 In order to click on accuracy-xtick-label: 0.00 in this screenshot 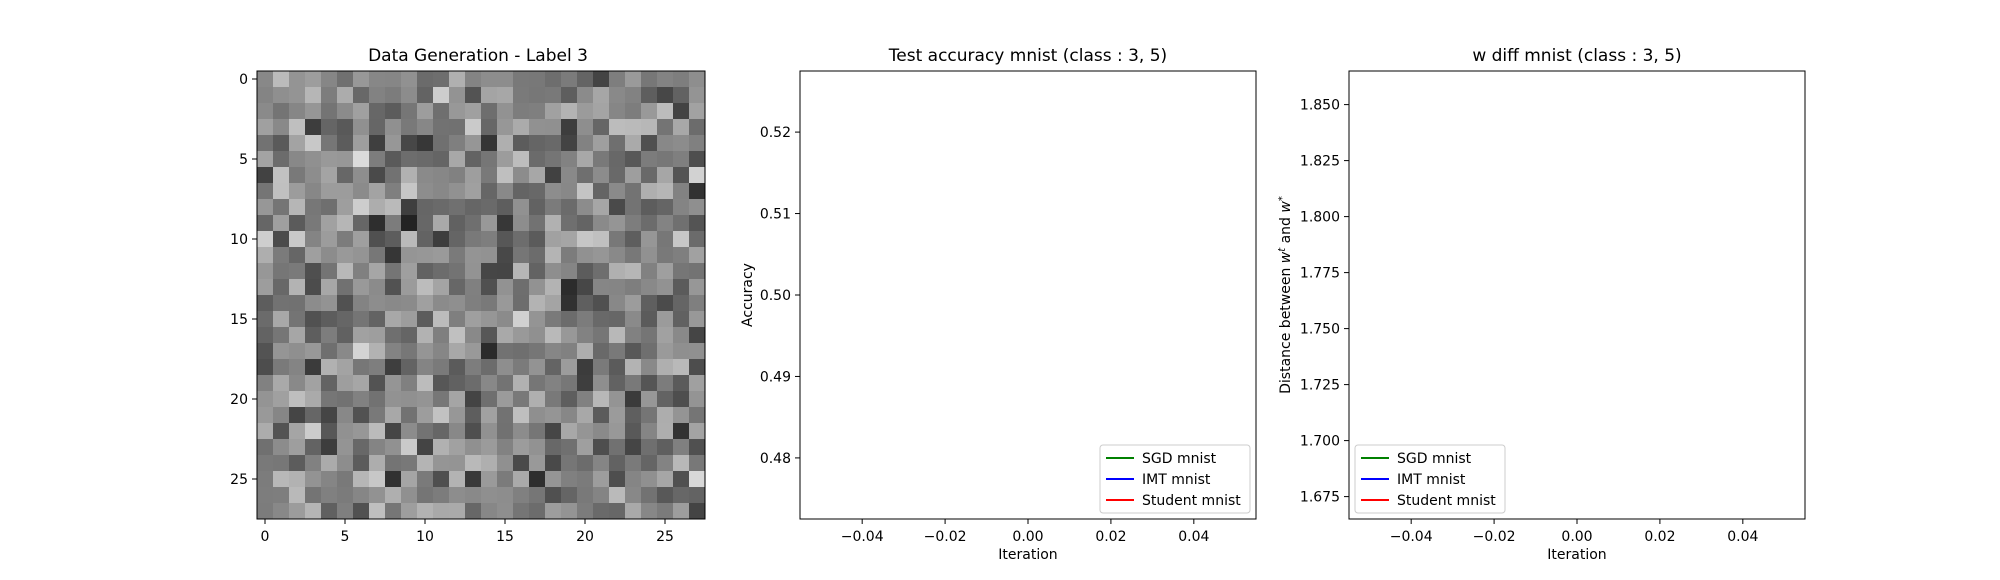, I will do `click(1027, 537)`.